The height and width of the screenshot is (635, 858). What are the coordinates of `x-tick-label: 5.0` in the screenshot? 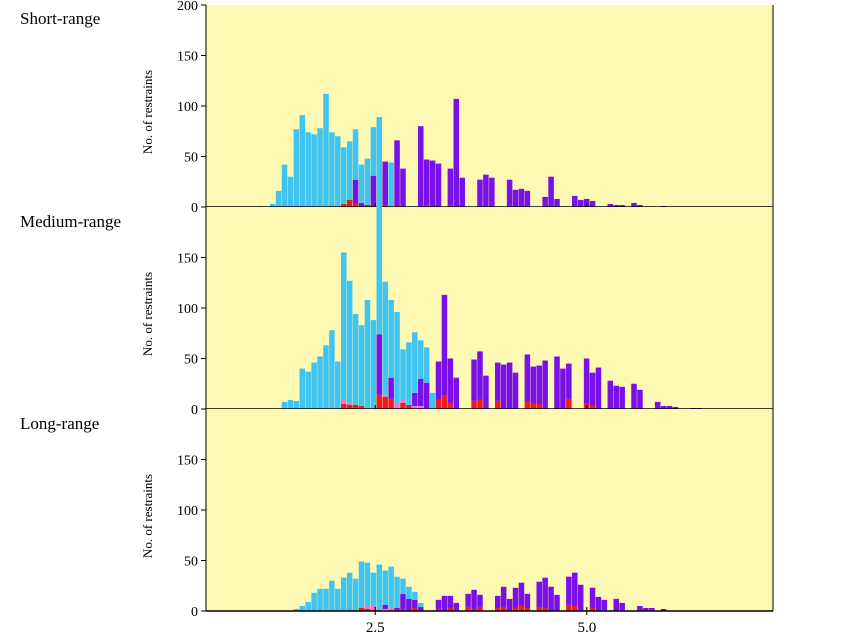 It's located at (586, 627).